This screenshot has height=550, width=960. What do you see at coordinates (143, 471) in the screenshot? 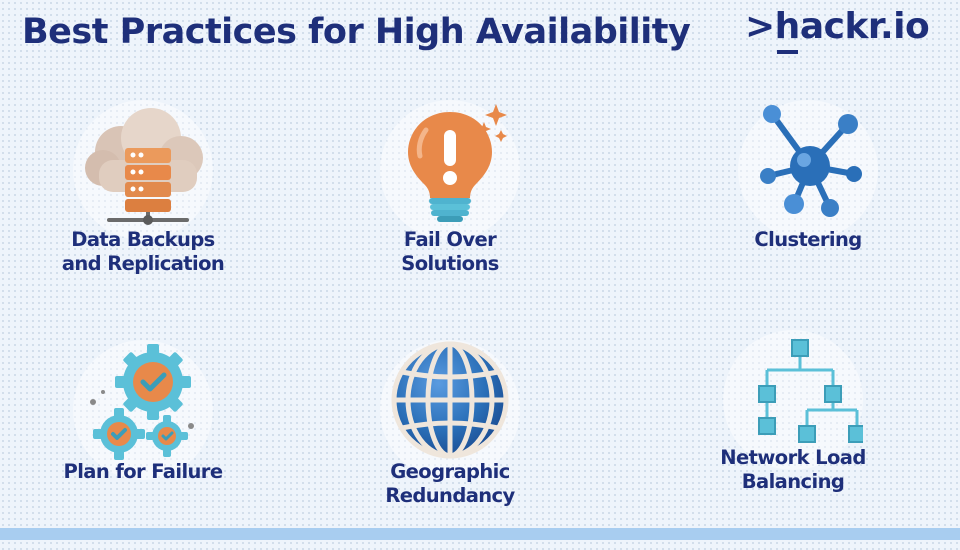
I see `item-label: Plan for Failure` at bounding box center [143, 471].